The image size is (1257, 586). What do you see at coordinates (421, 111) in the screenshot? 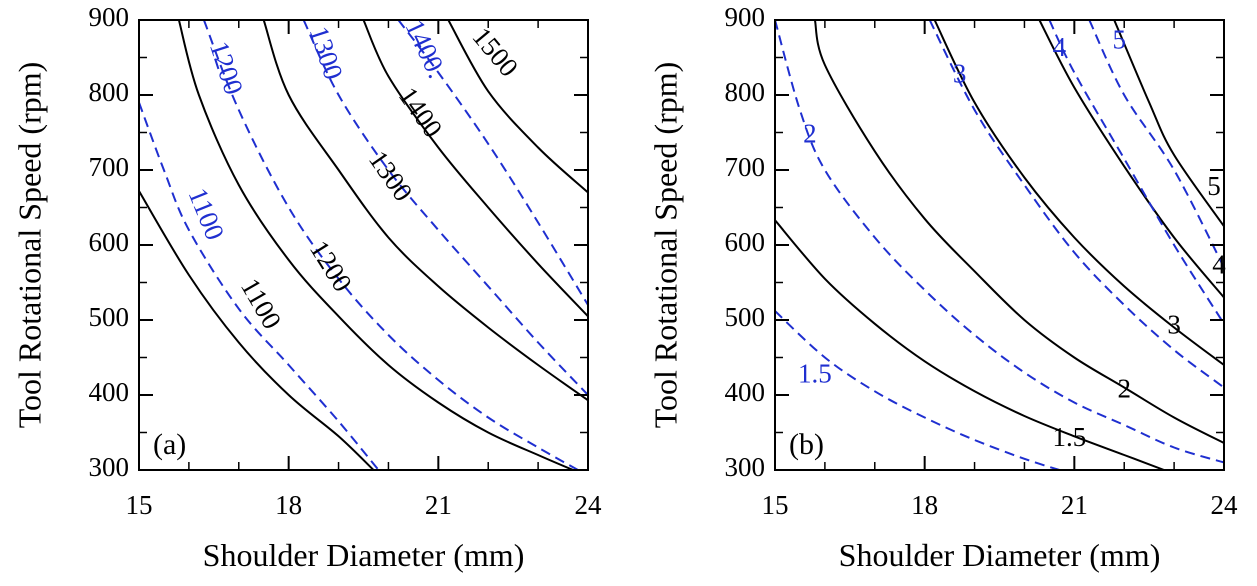
I see `contour-label: 1400` at bounding box center [421, 111].